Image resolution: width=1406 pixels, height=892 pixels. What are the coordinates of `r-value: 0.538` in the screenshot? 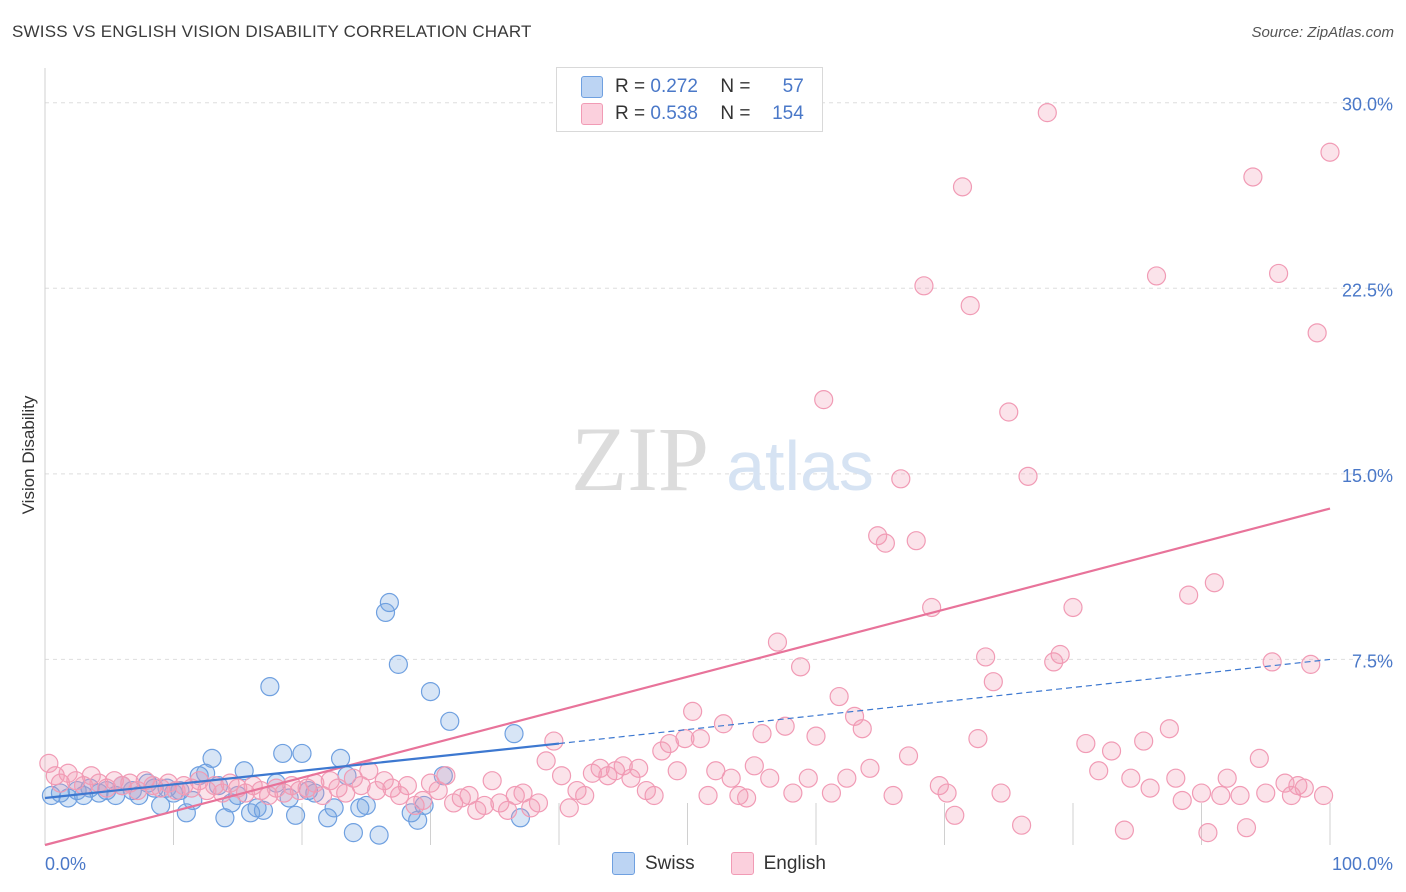 It's located at (674, 113).